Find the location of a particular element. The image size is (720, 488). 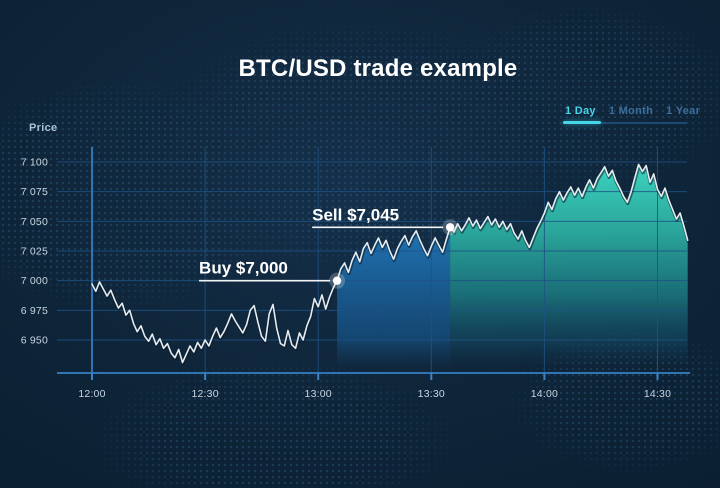

timeframe-tabs: 1 Day 1 Month 1 Year is located at coordinates (631, 114).